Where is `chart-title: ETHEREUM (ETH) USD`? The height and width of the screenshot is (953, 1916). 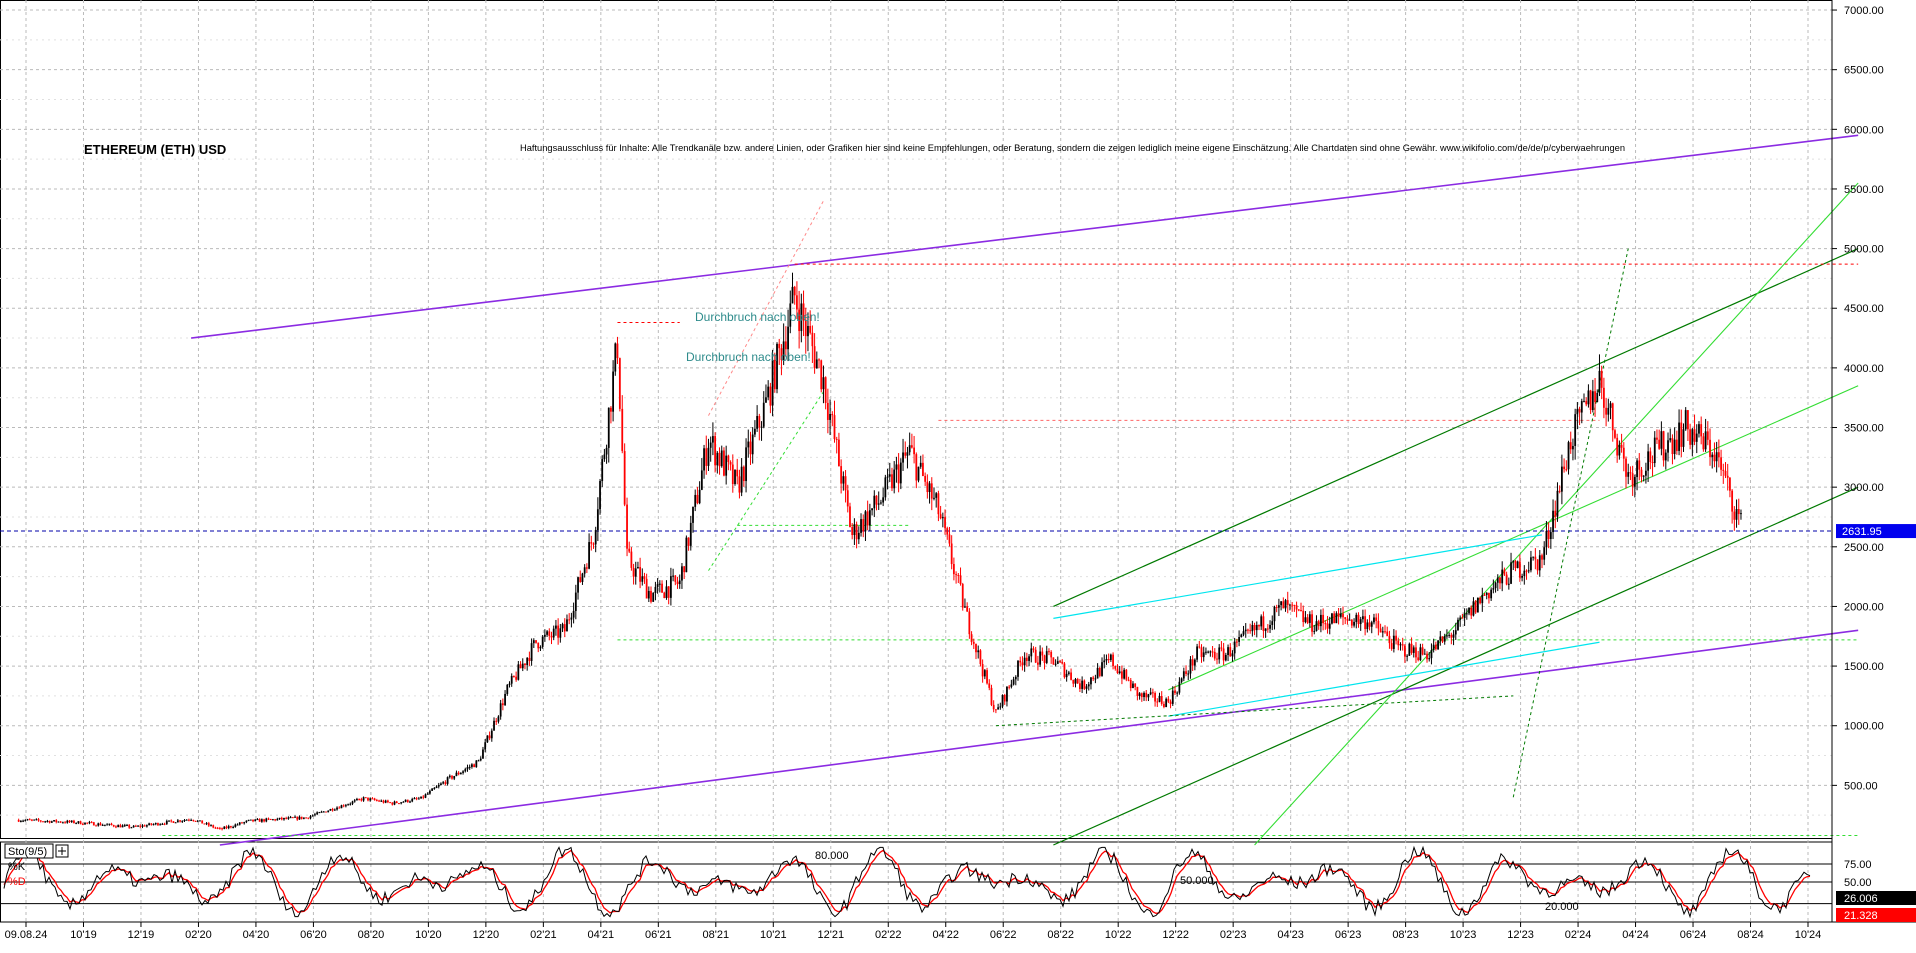
chart-title: ETHEREUM (ETH) USD is located at coordinates (155, 149).